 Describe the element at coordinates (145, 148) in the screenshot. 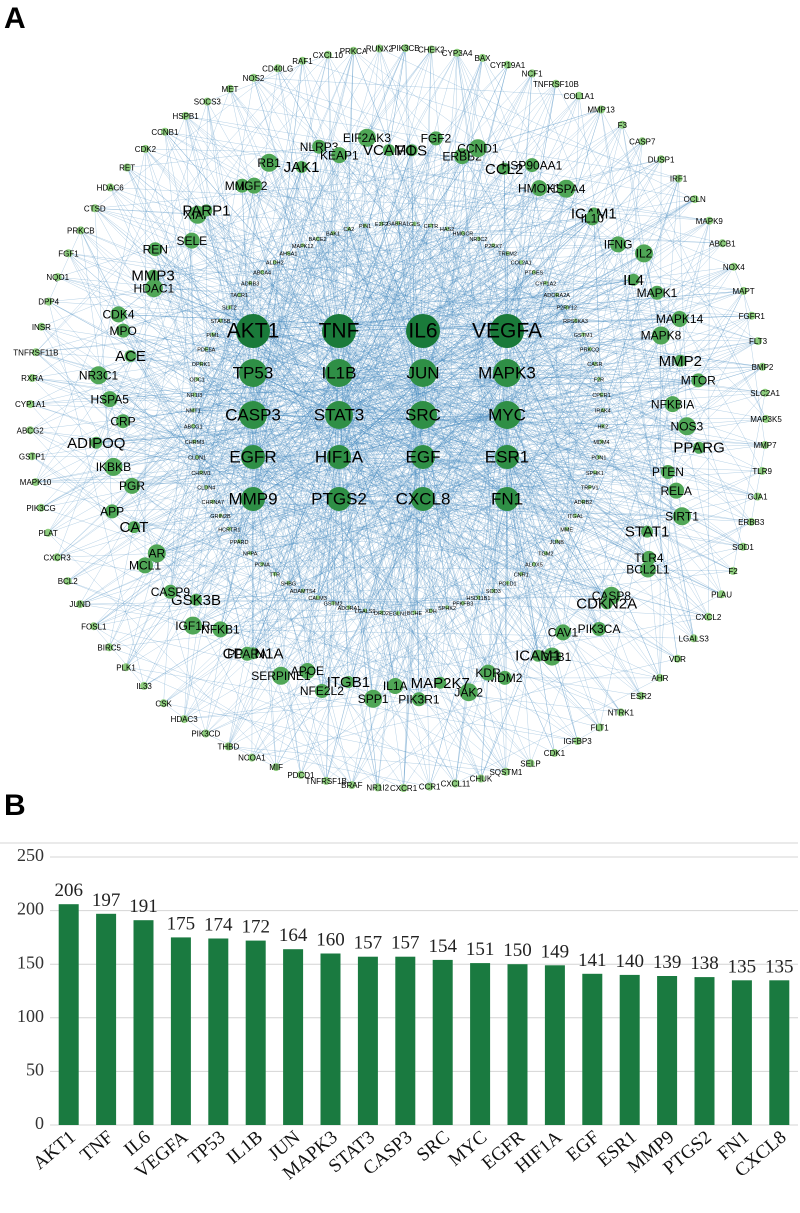

I see `node-cdk2` at that location.